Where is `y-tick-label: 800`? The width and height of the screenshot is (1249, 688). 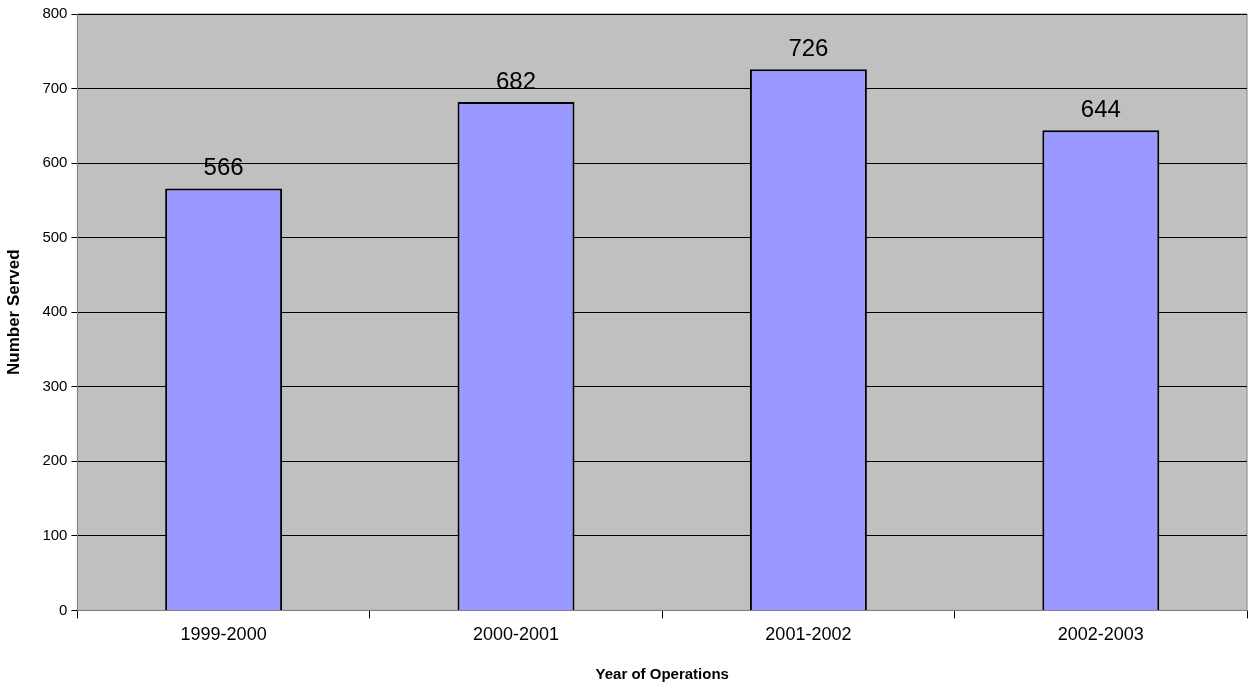 y-tick-label: 800 is located at coordinates (55, 13).